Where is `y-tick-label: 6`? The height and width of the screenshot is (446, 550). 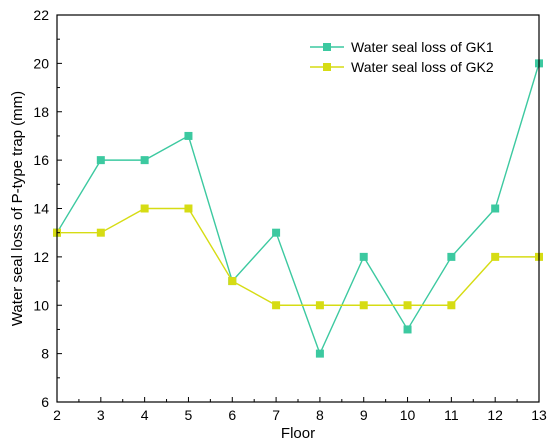 y-tick-label: 6 is located at coordinates (45, 402).